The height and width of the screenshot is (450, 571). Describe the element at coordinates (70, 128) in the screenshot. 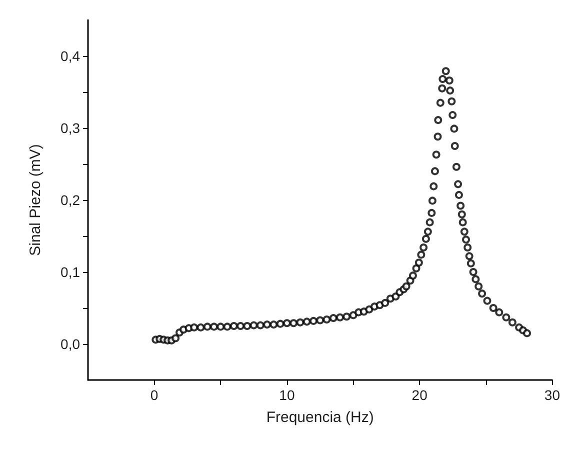

I see `y-tick-label: 0,3` at that location.